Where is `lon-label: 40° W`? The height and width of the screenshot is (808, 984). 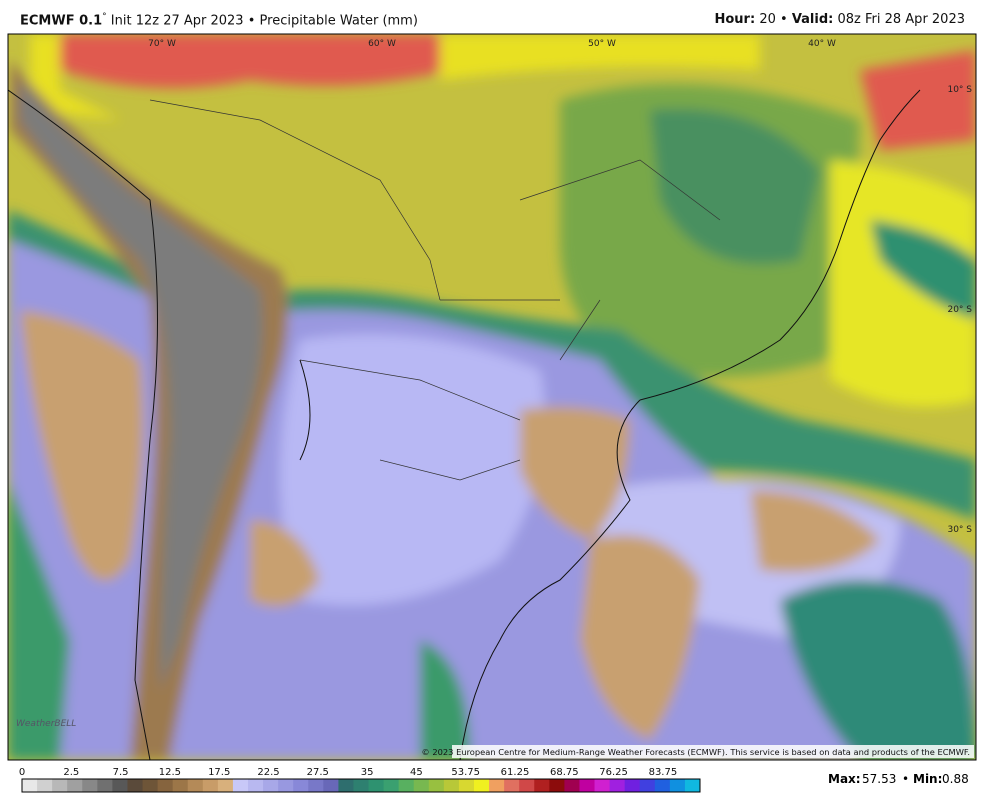
lon-label: 40° W is located at coordinates (822, 44).